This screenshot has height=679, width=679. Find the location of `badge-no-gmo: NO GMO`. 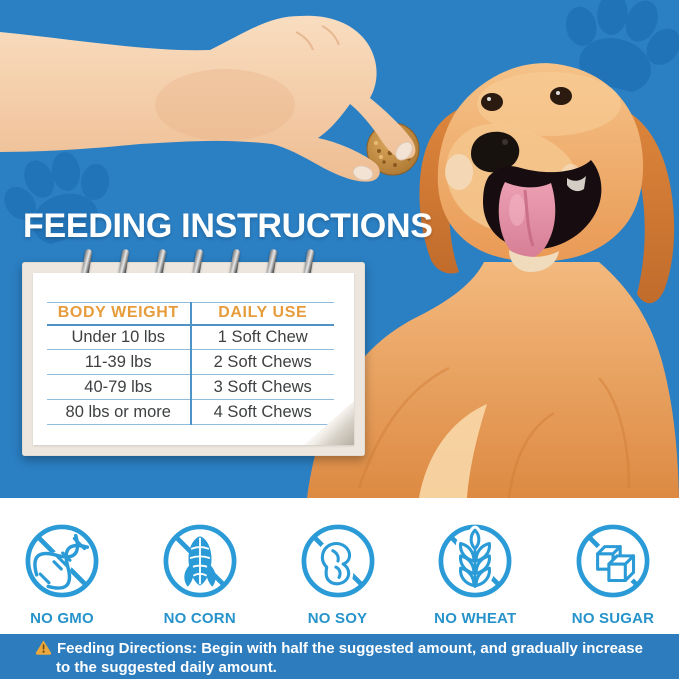

badge-no-gmo: NO GMO is located at coordinates (62, 574).